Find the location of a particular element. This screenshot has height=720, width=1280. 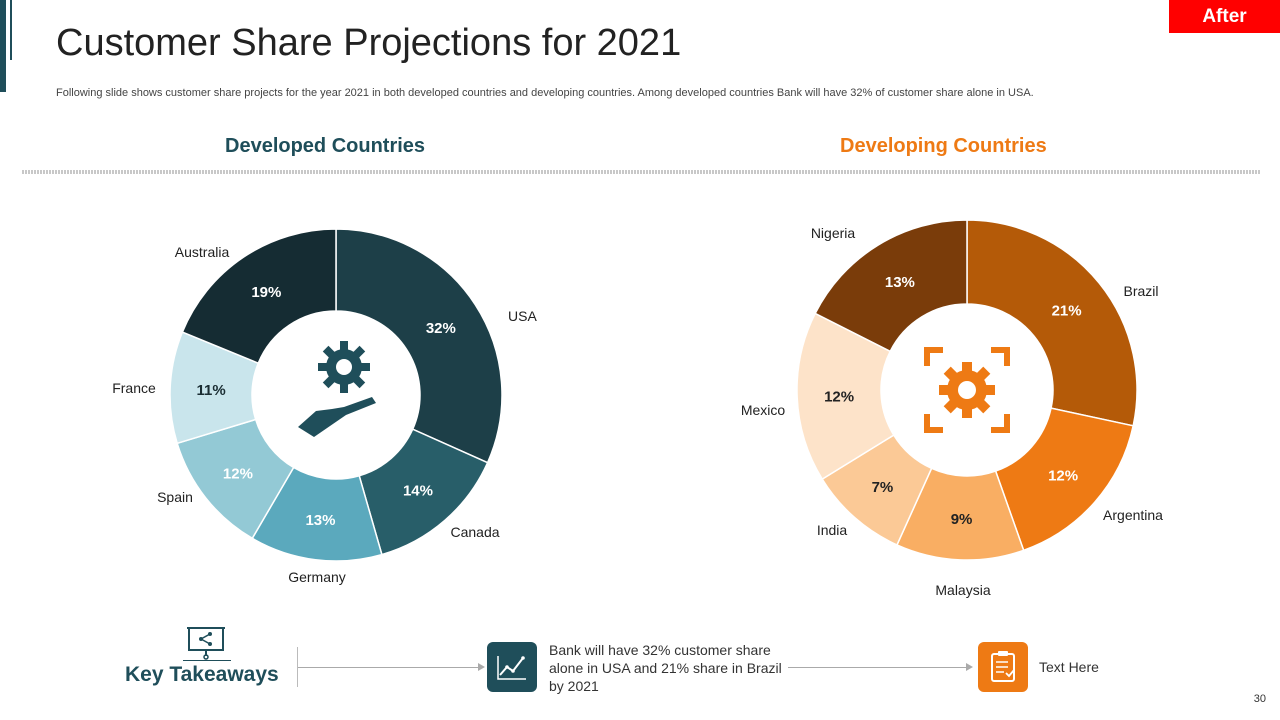

slice-australia is located at coordinates (259, 296).